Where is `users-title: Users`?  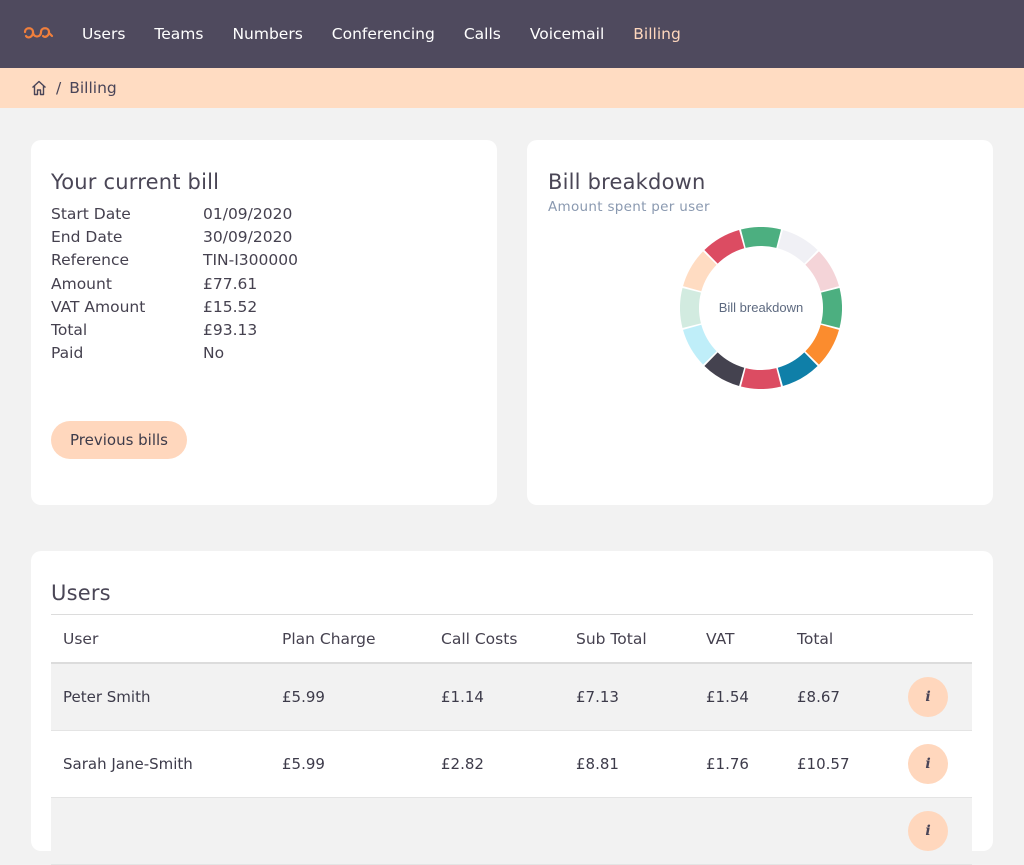 users-title: Users is located at coordinates (512, 598).